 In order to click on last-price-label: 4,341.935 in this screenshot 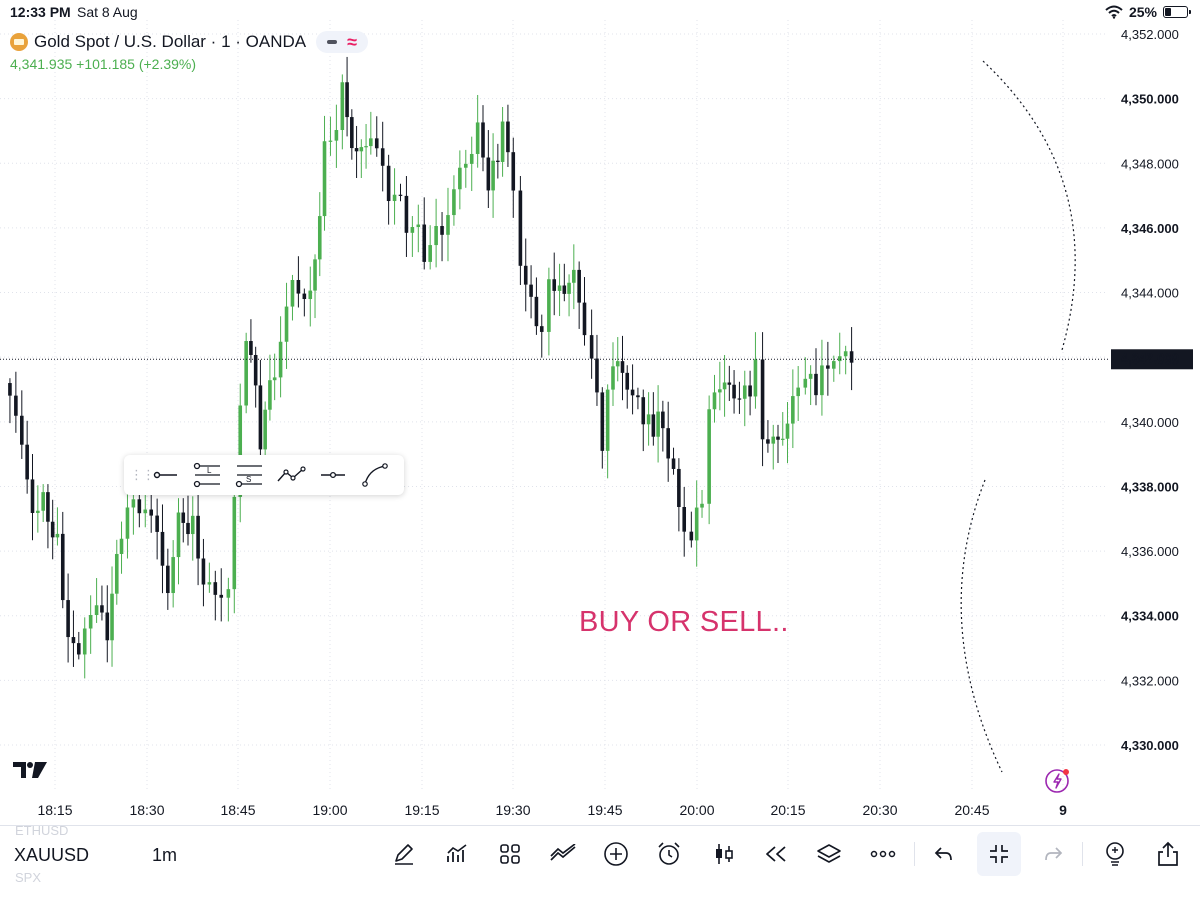, I will do `click(1150, 359)`.